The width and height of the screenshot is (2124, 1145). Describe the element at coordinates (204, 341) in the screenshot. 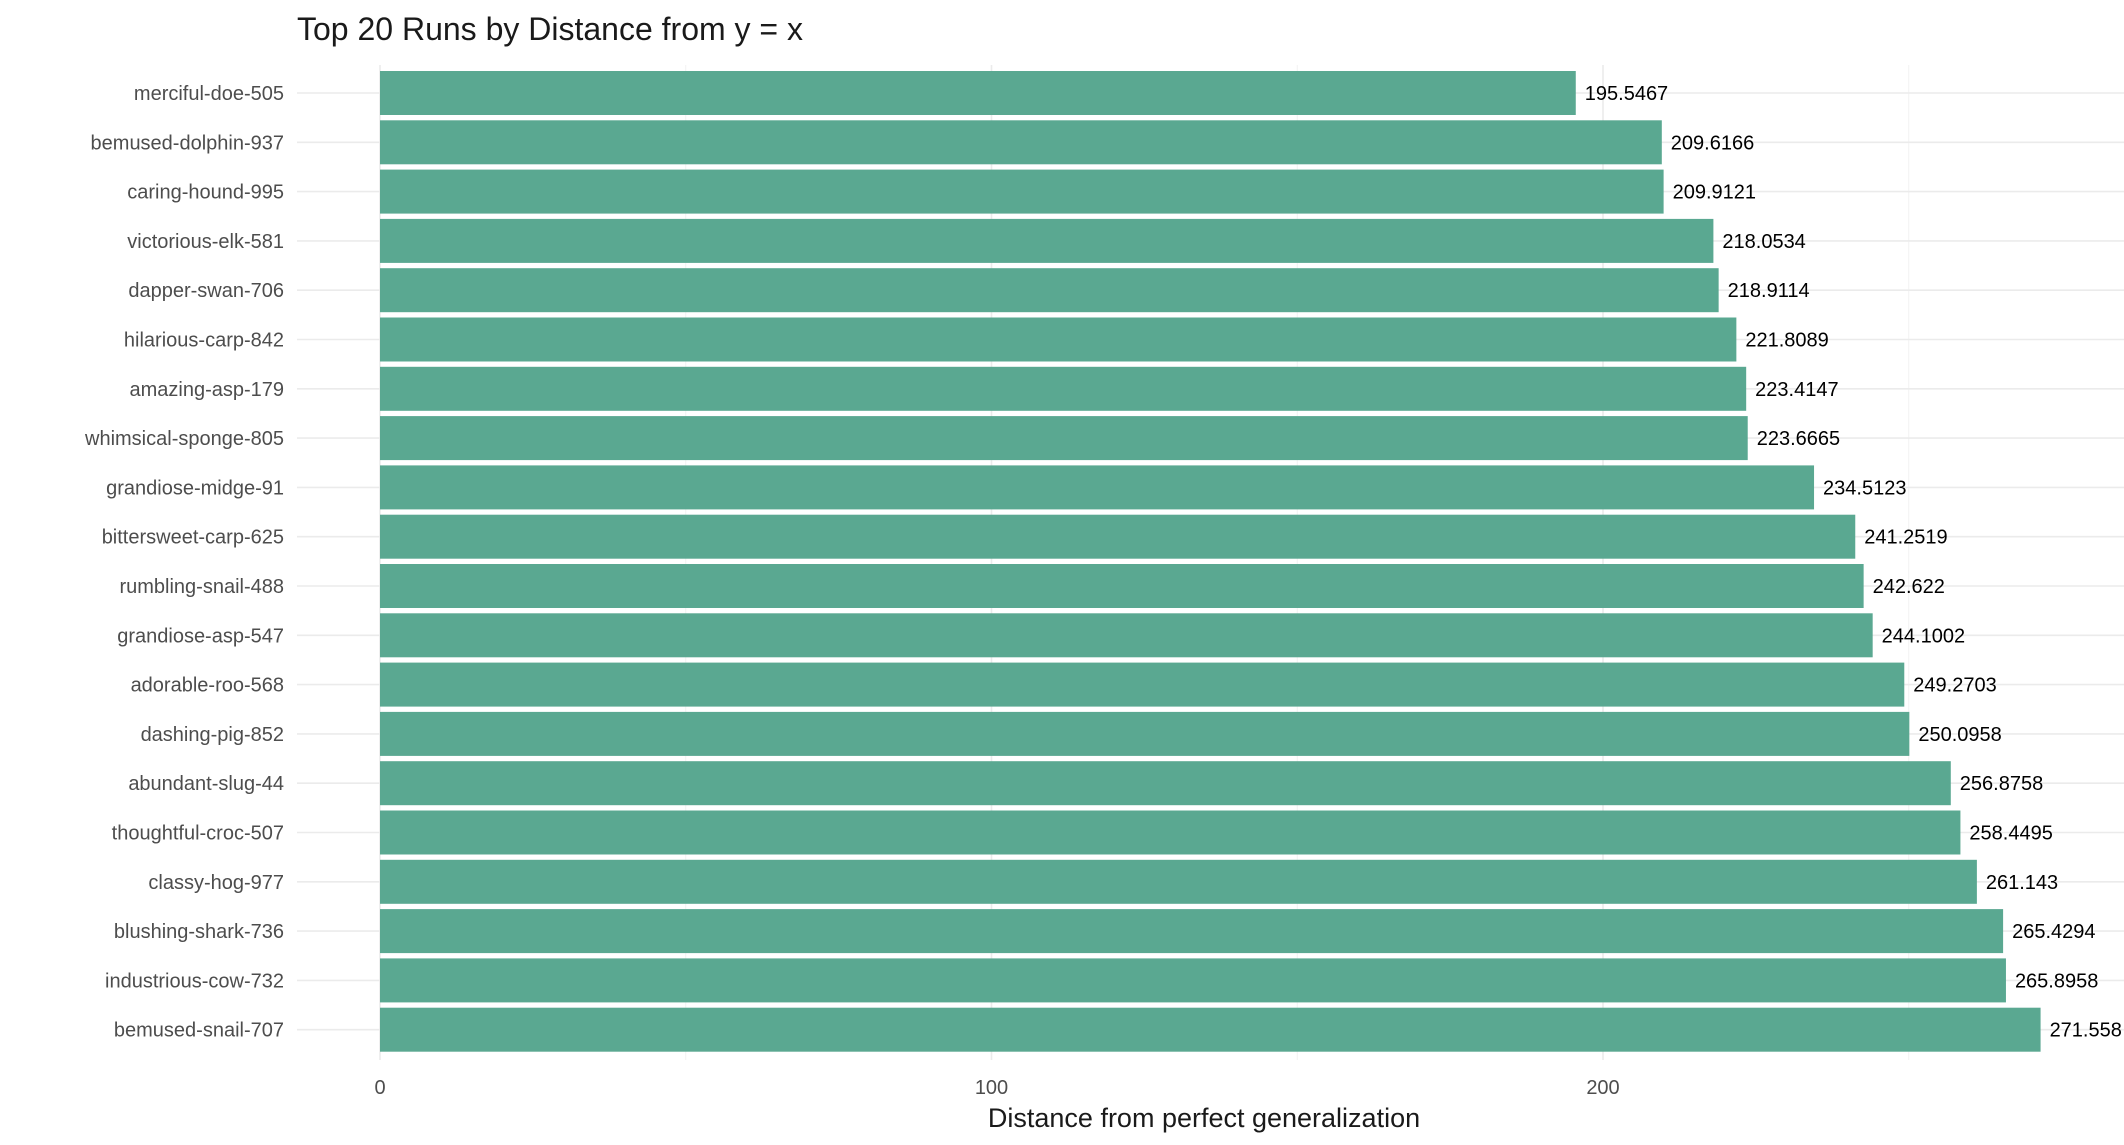

I see `category-label: hilarious-carp-842` at that location.